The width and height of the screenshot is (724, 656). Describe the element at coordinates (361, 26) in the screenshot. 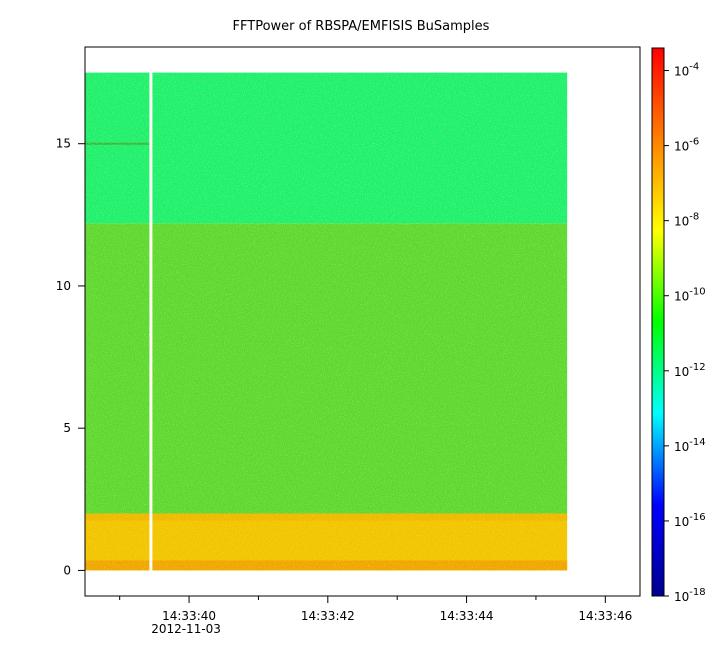

I see `chart-title: FFTPower of RBSPA/EMFISIS BuSamples` at that location.